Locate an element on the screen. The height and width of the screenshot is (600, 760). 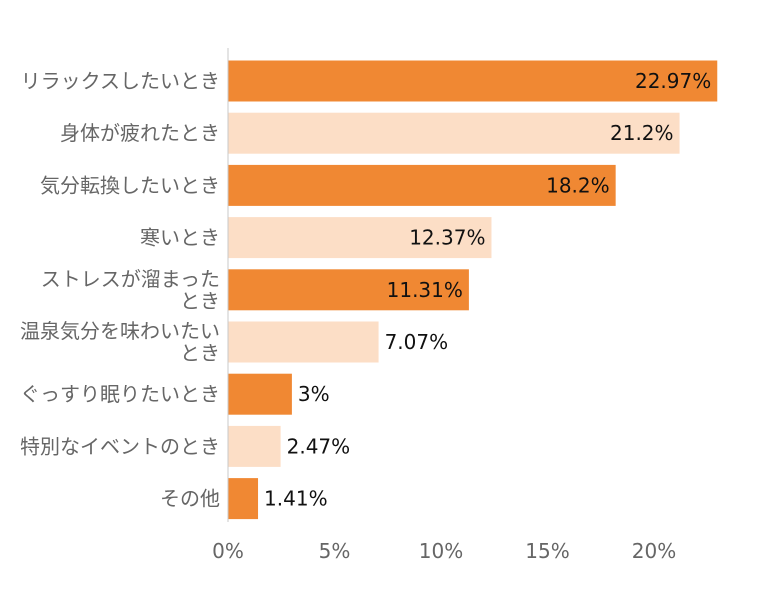
value-label-4: 12.37% is located at coordinates (447, 238).